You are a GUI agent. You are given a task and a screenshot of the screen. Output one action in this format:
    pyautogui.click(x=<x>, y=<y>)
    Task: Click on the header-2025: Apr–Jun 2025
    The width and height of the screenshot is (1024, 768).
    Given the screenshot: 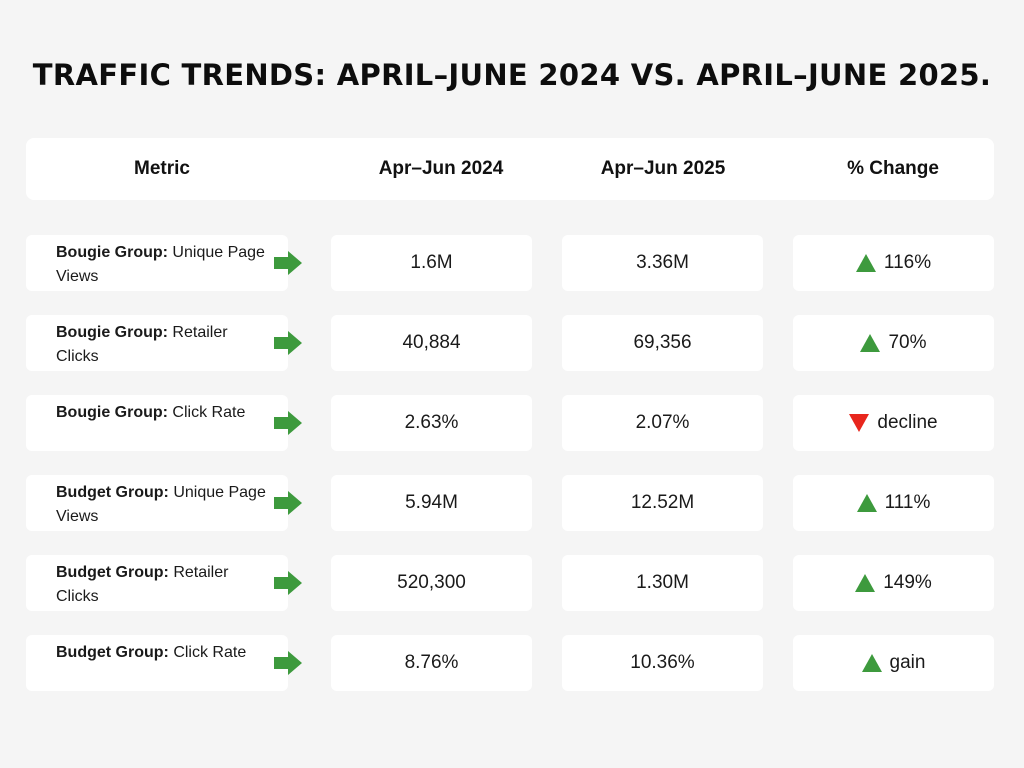 What is the action you would take?
    pyautogui.click(x=663, y=168)
    